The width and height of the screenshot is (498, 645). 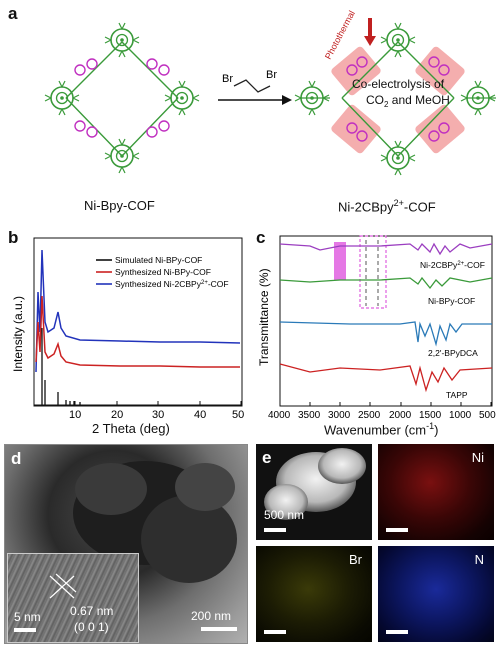 I want to click on x-tick-label: 2000, so click(x=400, y=415).